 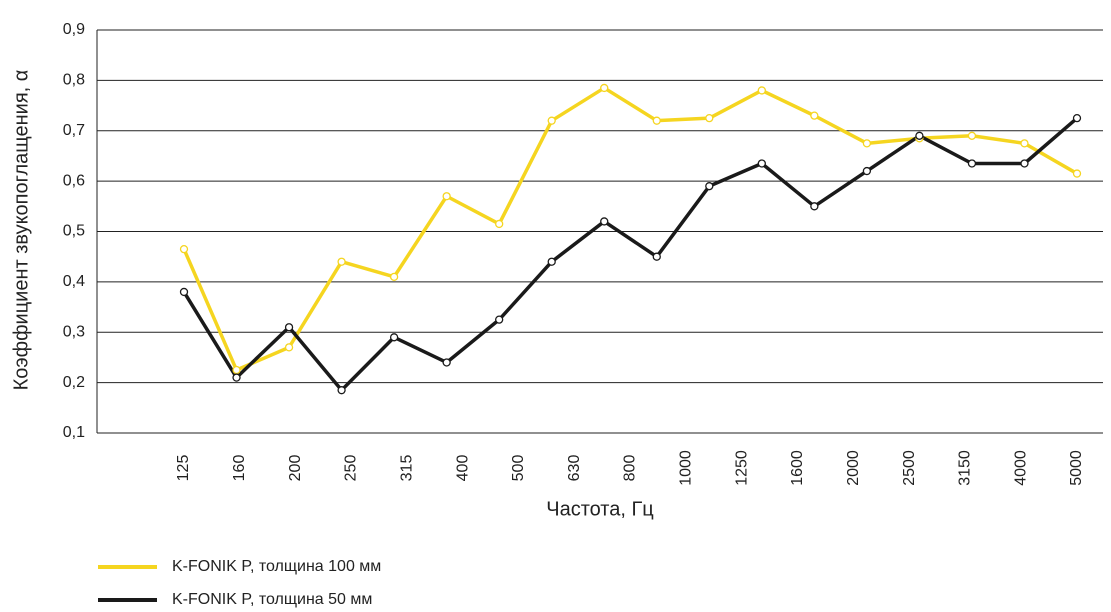 What do you see at coordinates (1020, 468) in the screenshot?
I see `x-tick-label: 4000` at bounding box center [1020, 468].